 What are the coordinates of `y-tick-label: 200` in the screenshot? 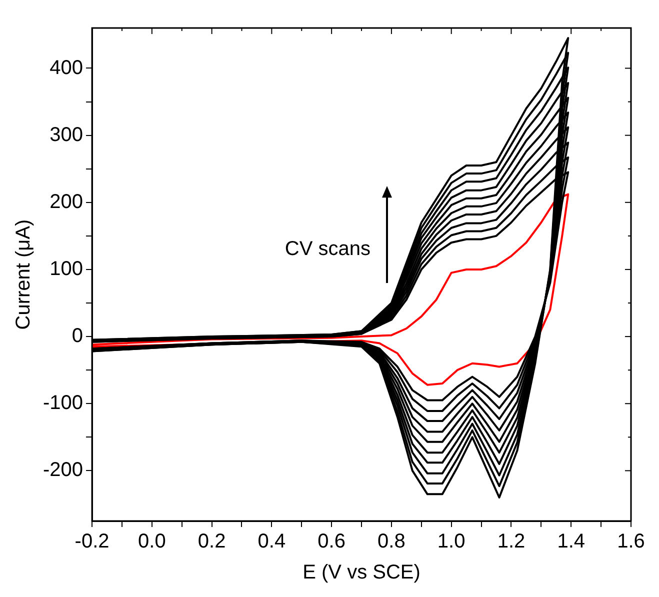 It's located at (67, 201).